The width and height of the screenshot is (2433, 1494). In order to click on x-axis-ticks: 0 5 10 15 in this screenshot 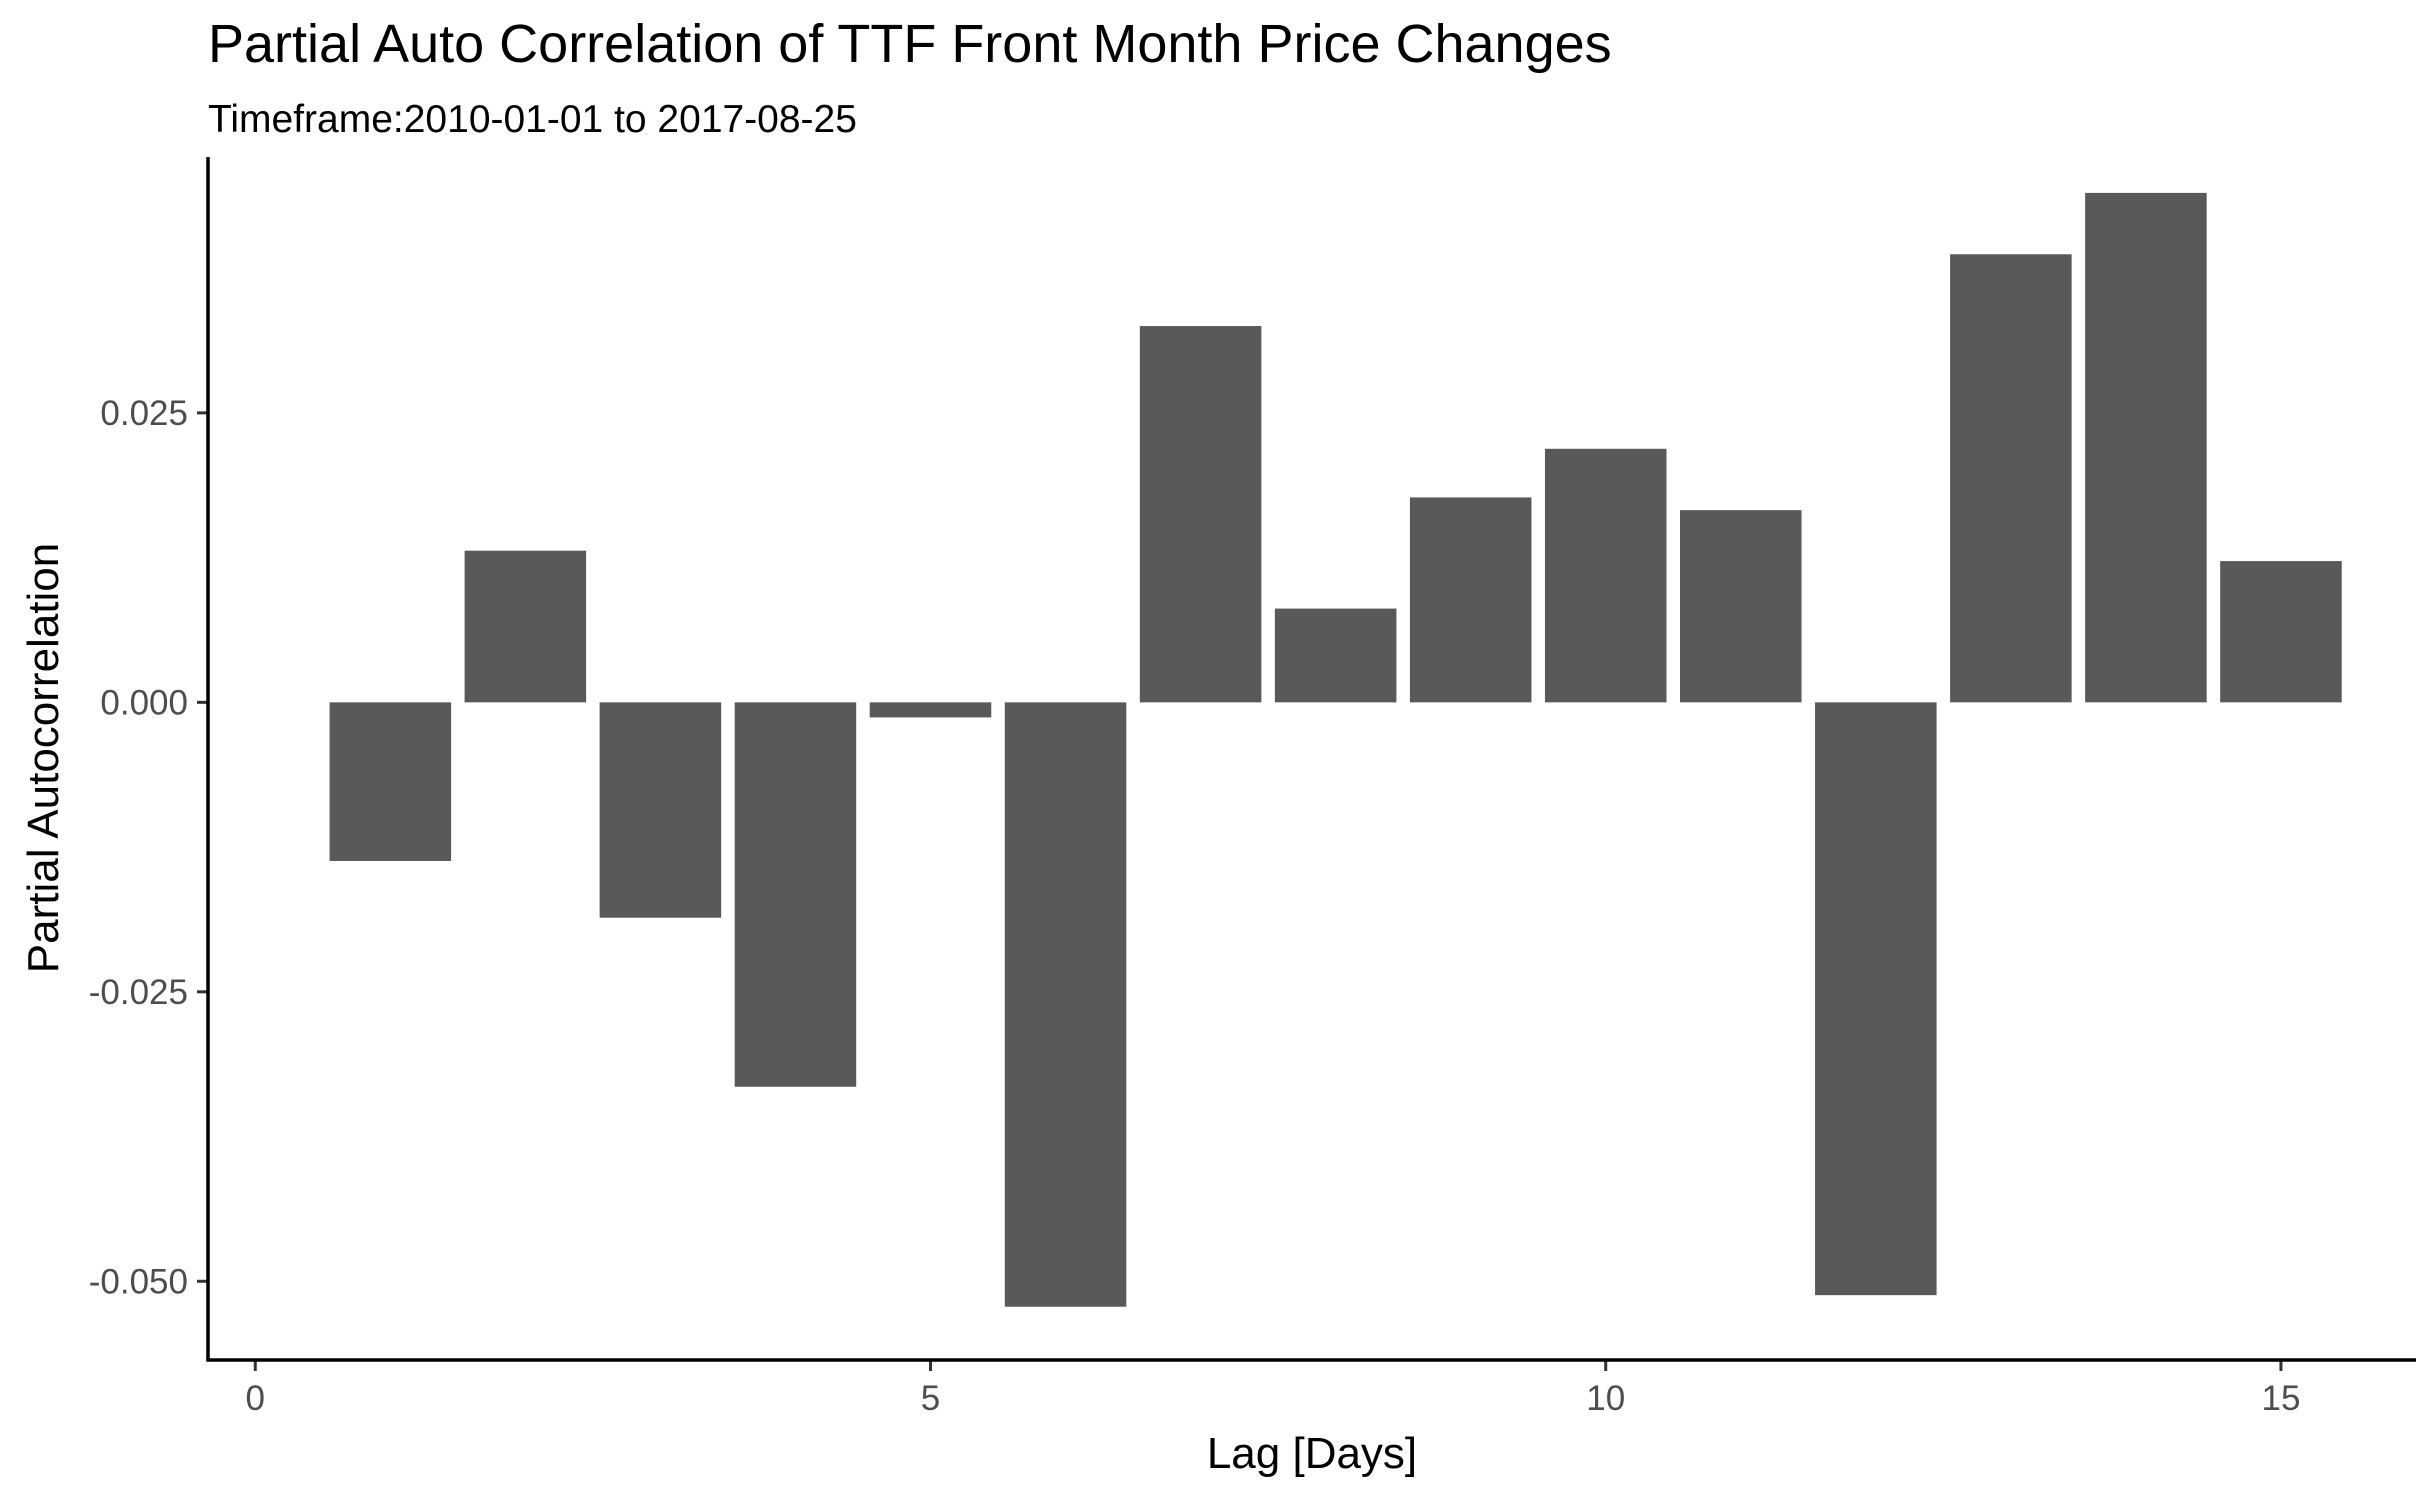, I will do `click(1273, 1389)`.